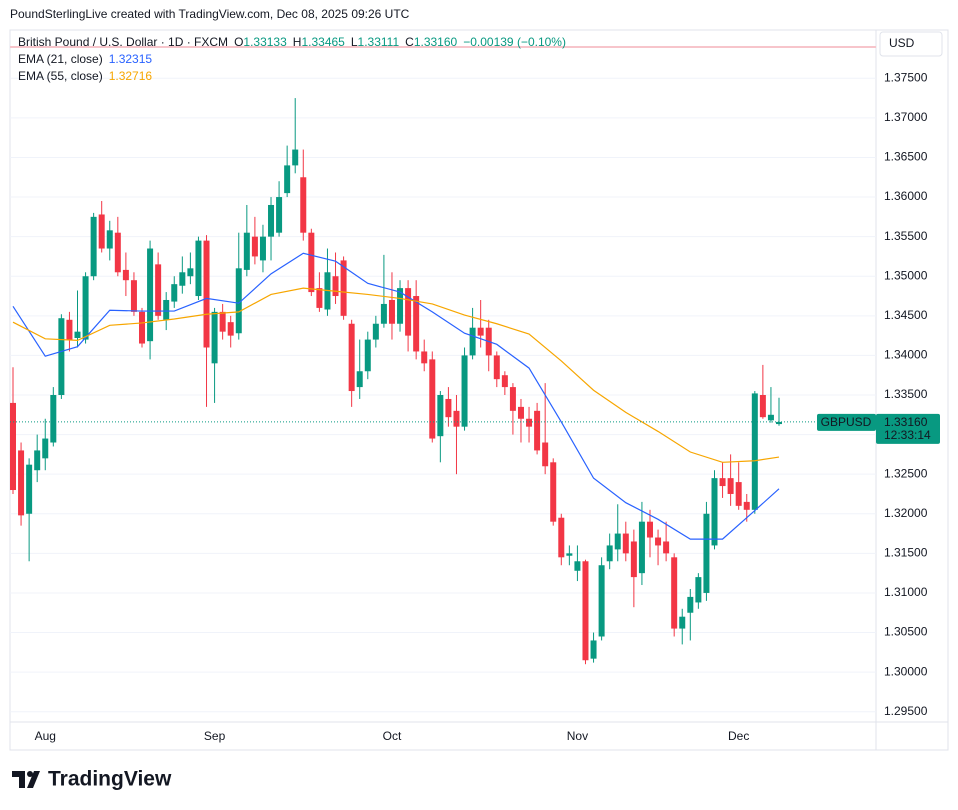 The height and width of the screenshot is (810, 958). Describe the element at coordinates (906, 275) in the screenshot. I see `y-tick-label: 1.35000` at that location.